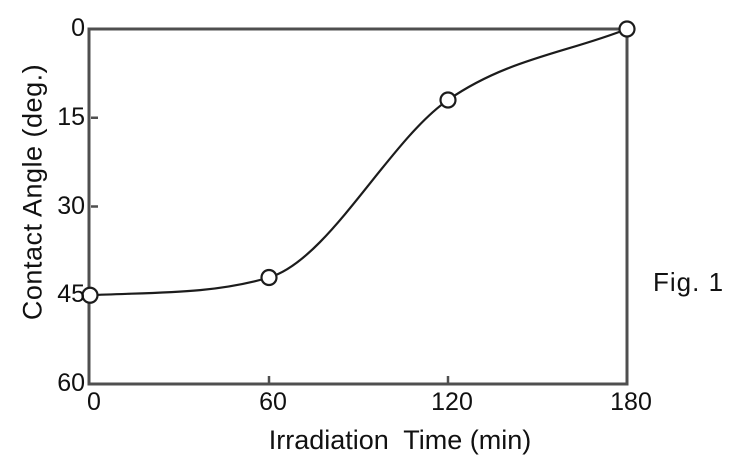  Describe the element at coordinates (269, 277) in the screenshot. I see `data-point-60min` at that location.